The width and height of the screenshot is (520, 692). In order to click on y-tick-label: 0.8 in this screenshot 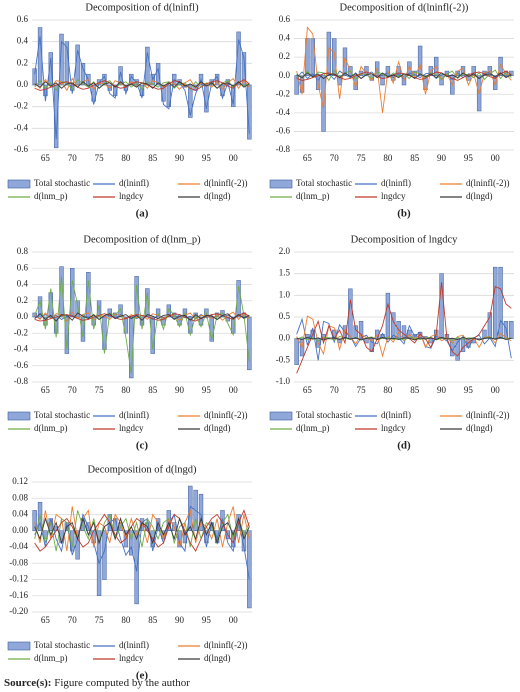, I will do `click(23, 251)`.